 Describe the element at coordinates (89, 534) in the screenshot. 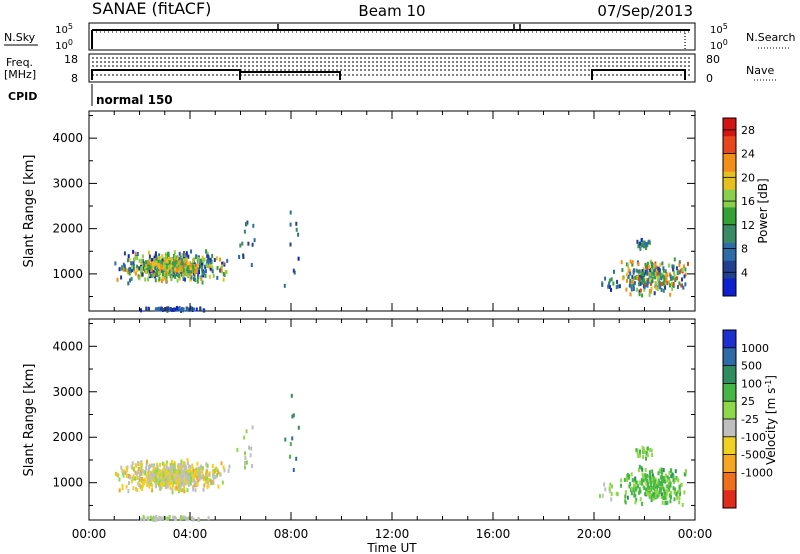

I see `time-tick-label: 00:00` at that location.